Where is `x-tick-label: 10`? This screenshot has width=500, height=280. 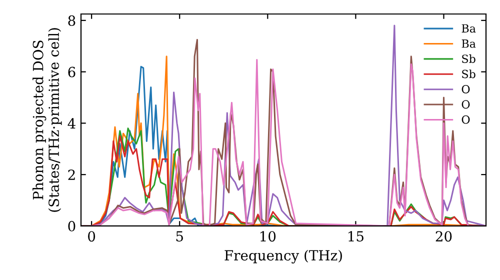 x-tick-label: 10 is located at coordinates (268, 236).